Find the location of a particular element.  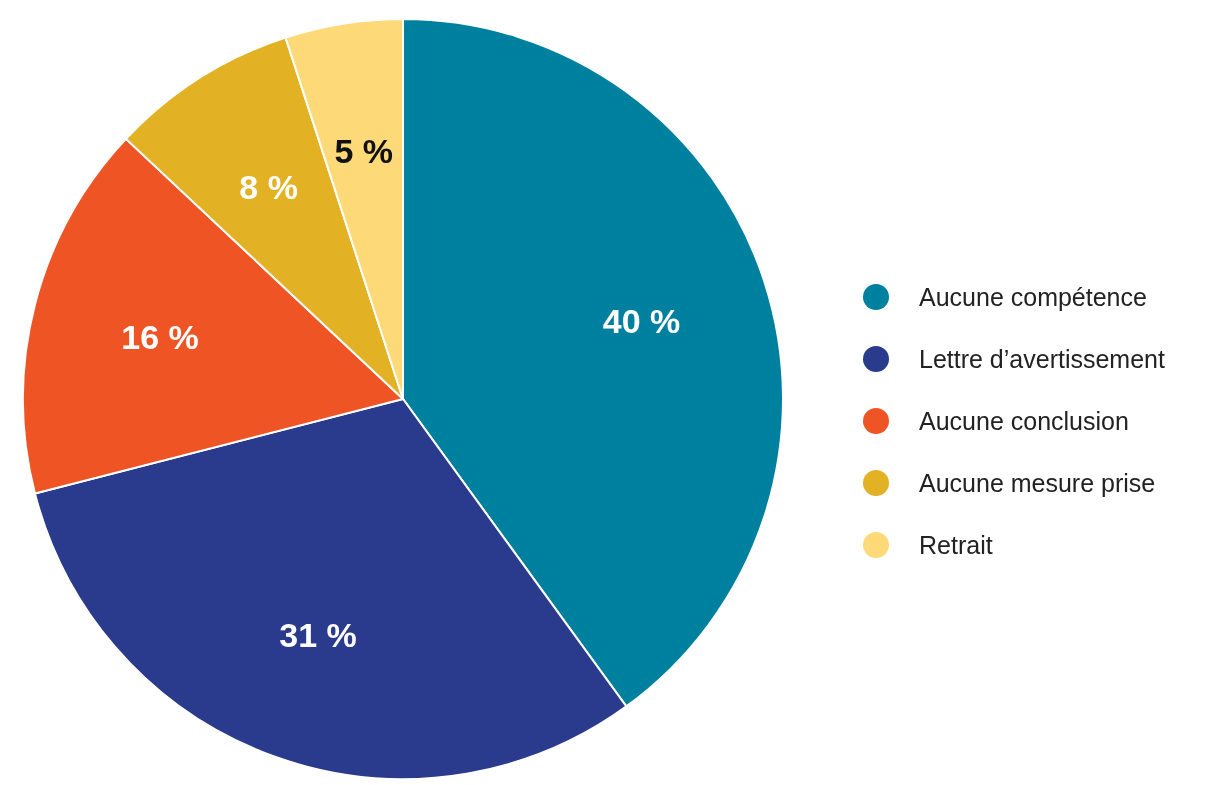

legend-label: Retrait is located at coordinates (956, 545).